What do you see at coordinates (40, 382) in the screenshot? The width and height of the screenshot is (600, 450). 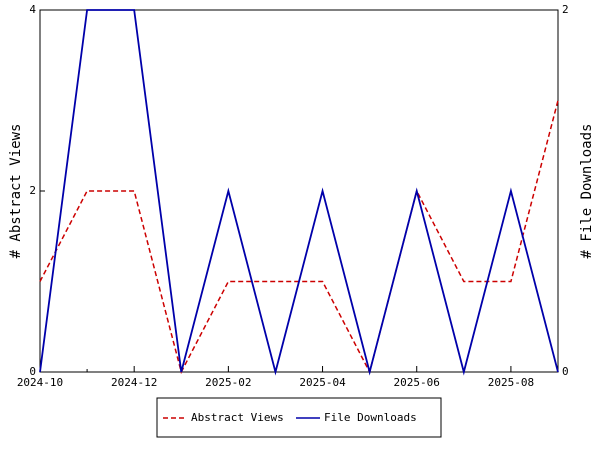 I see `x-tick-label: 2024-10` at bounding box center [40, 382].